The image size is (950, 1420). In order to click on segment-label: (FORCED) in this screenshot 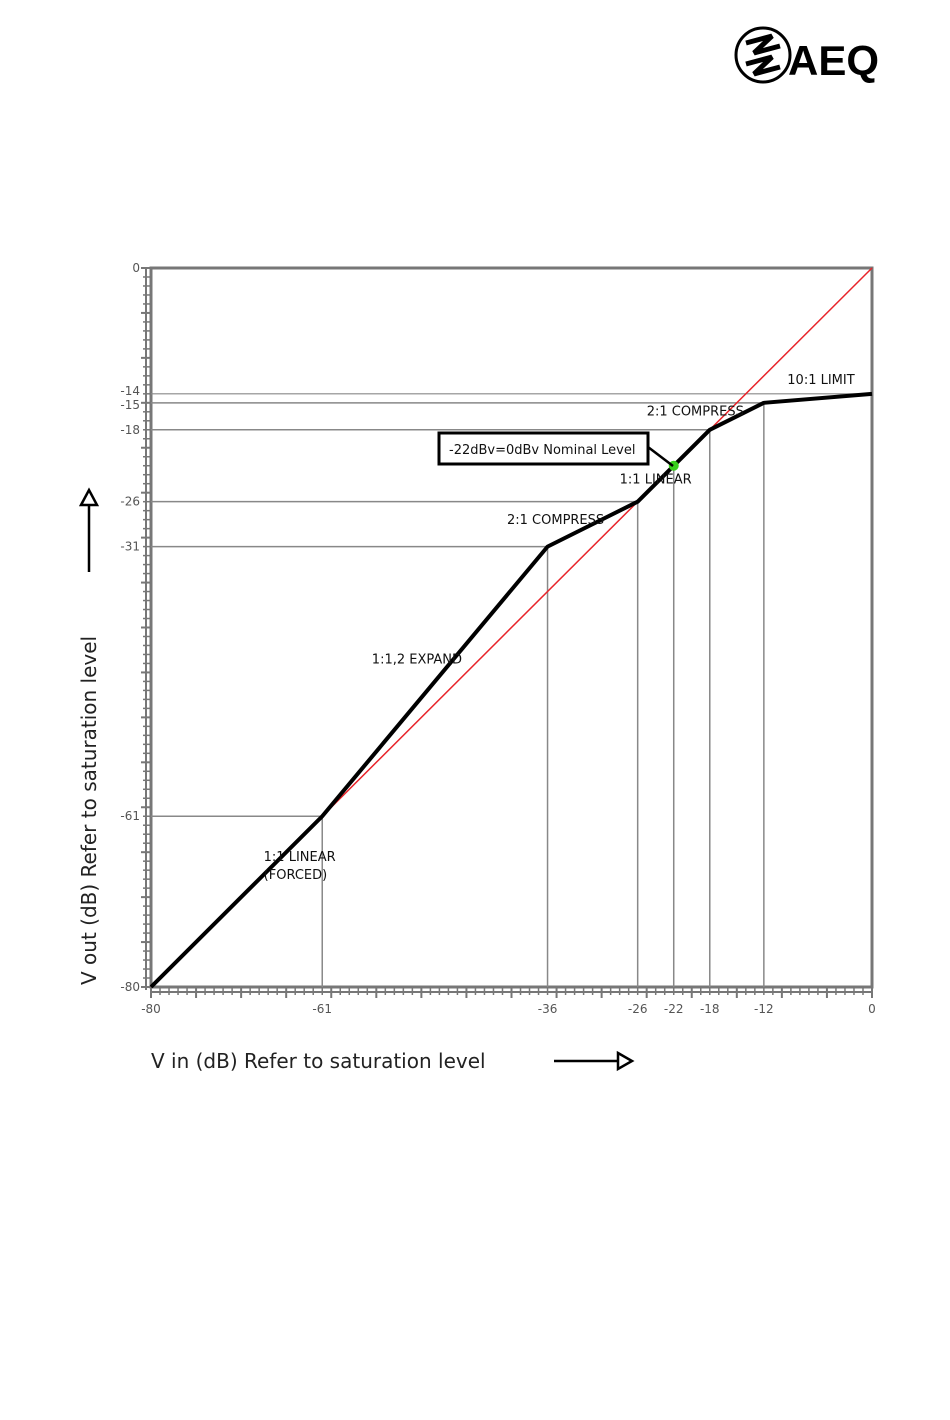, I will do `click(296, 875)`.